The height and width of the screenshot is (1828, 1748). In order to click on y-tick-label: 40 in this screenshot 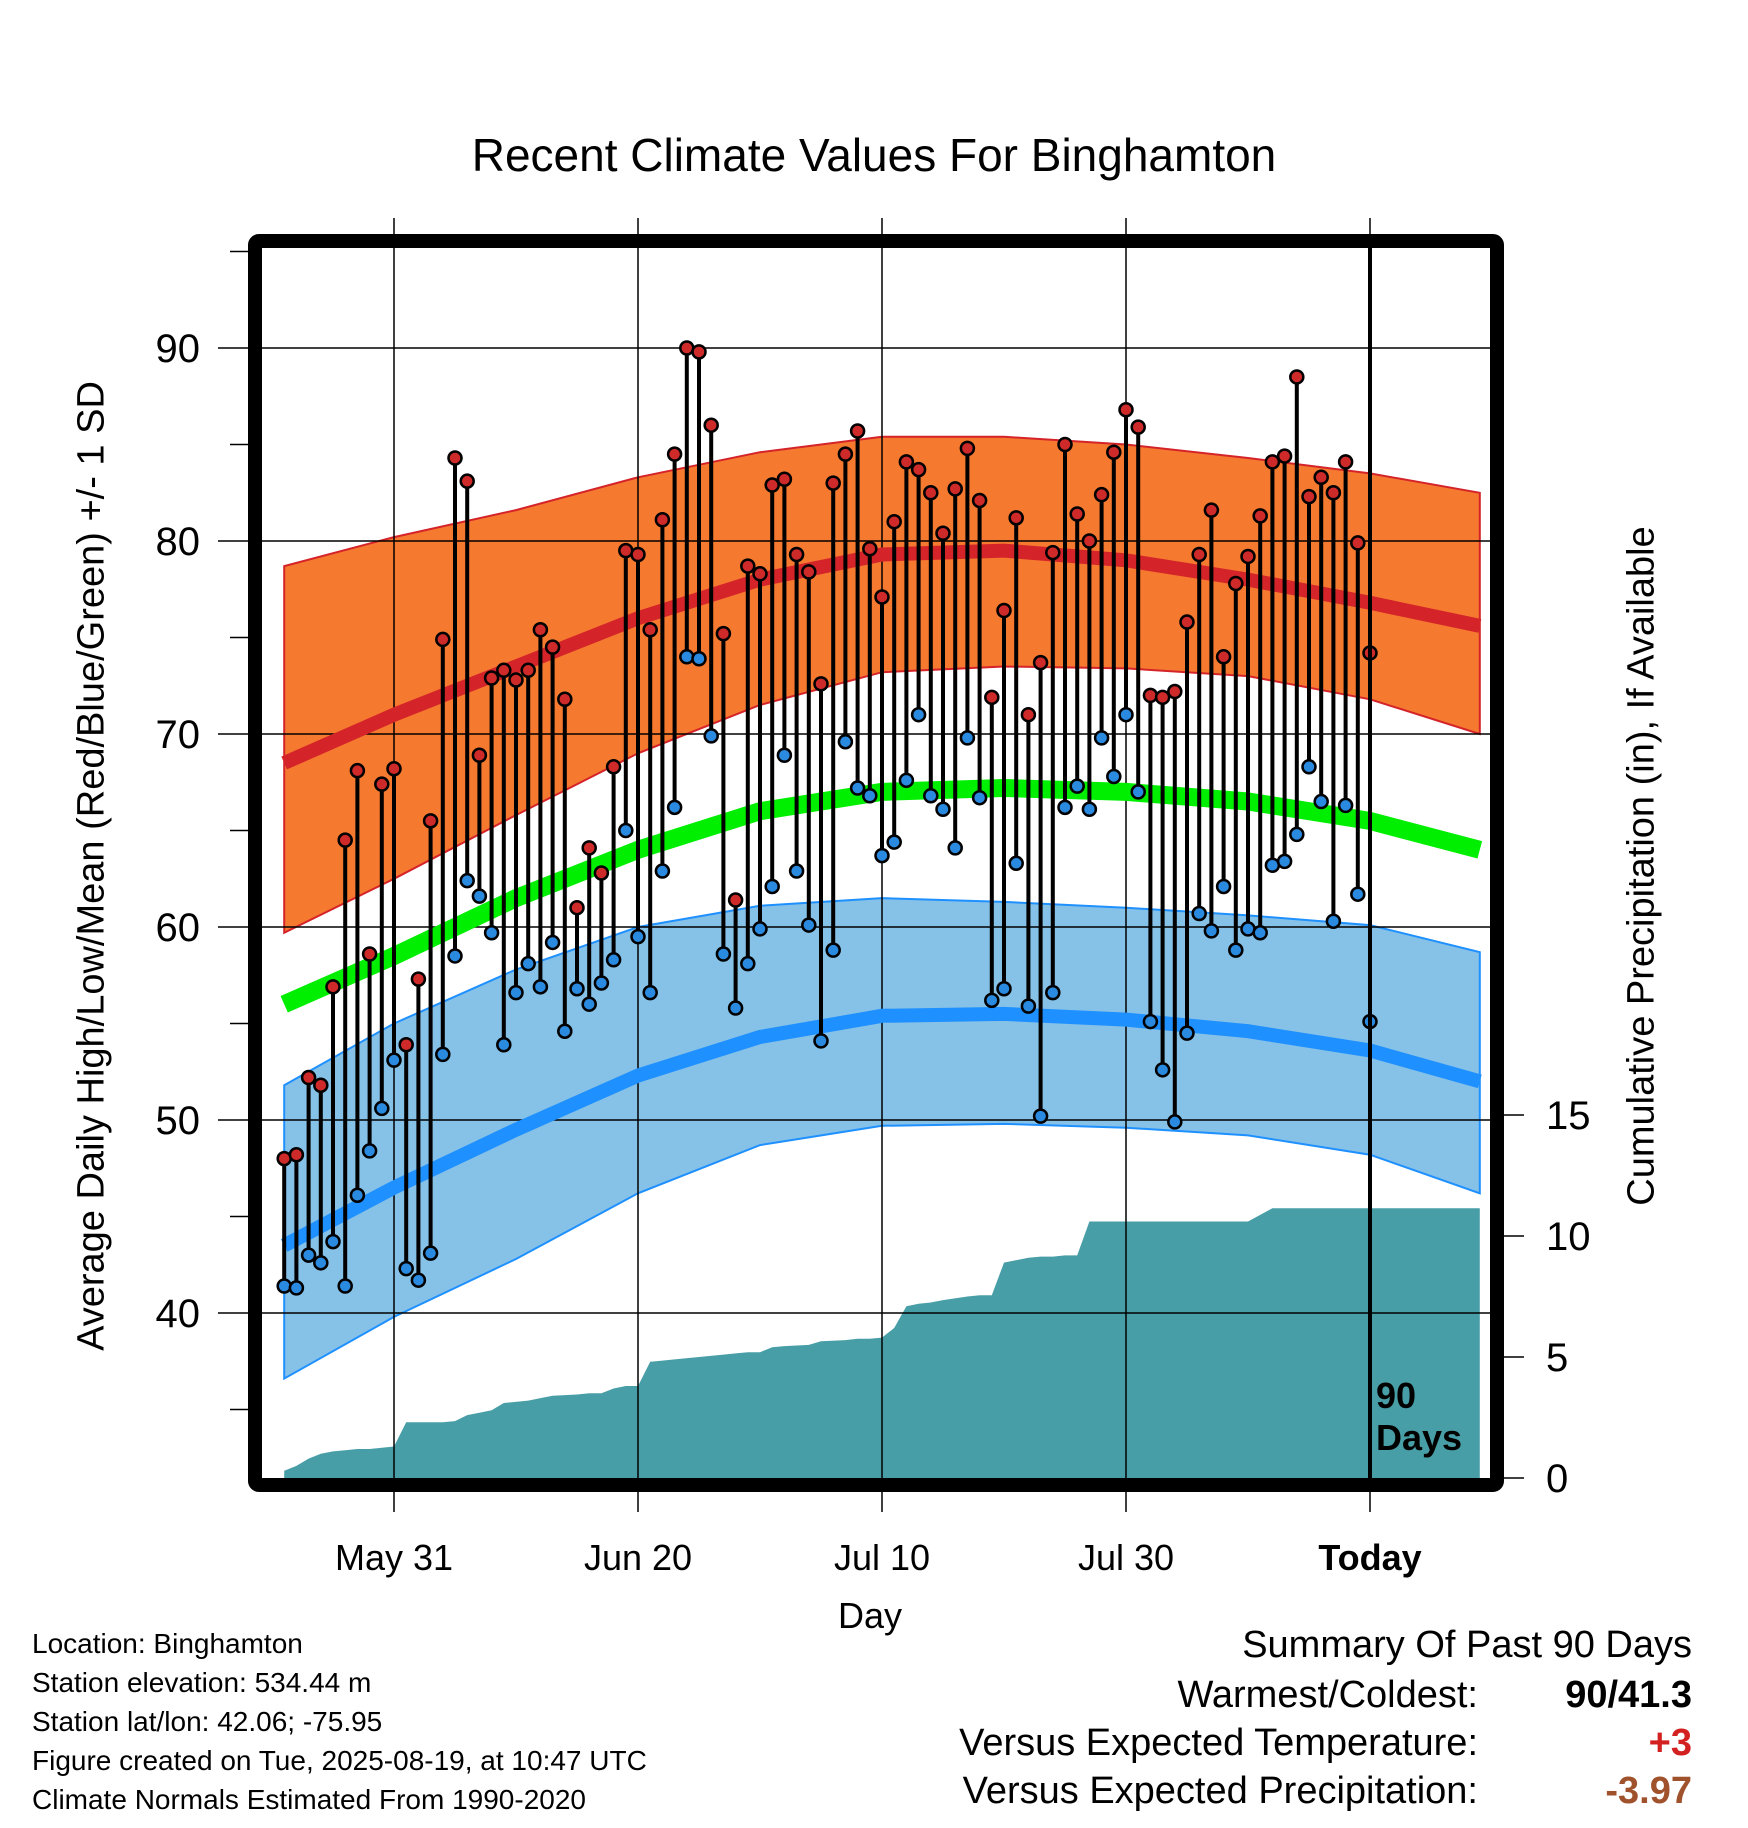, I will do `click(178, 1314)`.